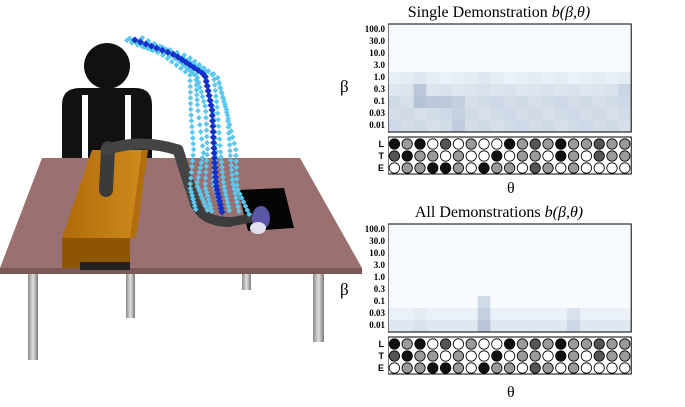  I want to click on beta-tick-label: 0.01, so click(367, 325).